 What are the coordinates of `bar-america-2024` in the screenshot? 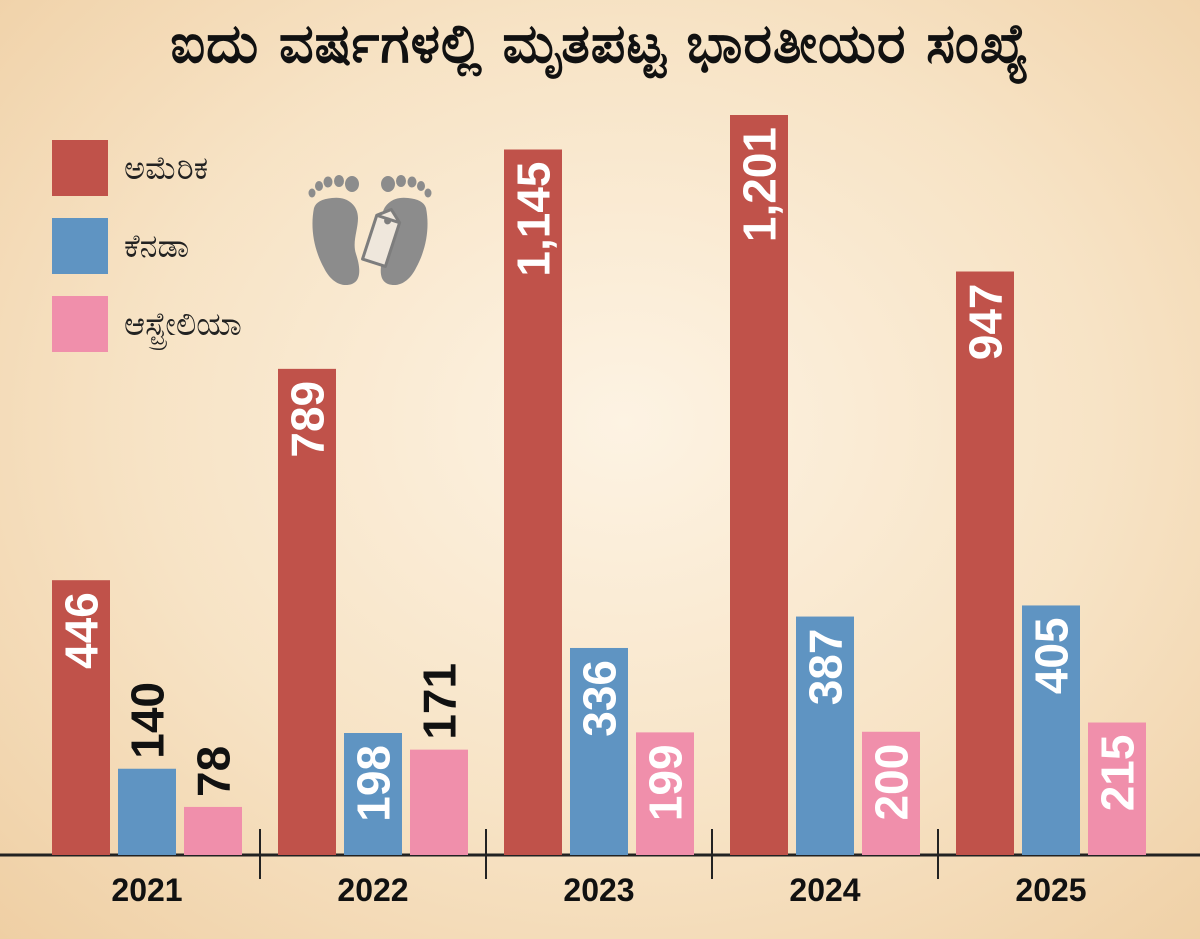 It's located at (759, 485).